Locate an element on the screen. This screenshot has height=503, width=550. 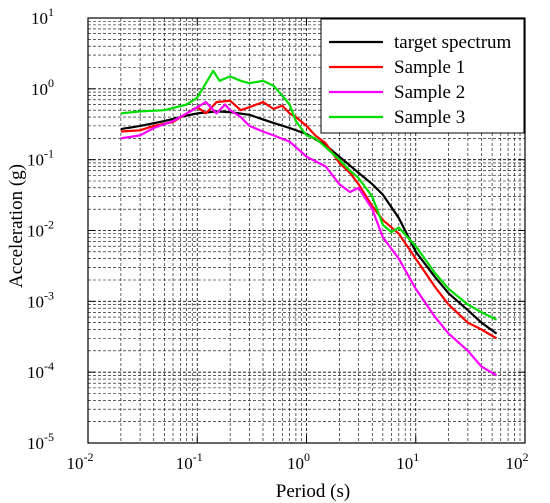
x-axis-title: Period (s) is located at coordinates (313, 491).